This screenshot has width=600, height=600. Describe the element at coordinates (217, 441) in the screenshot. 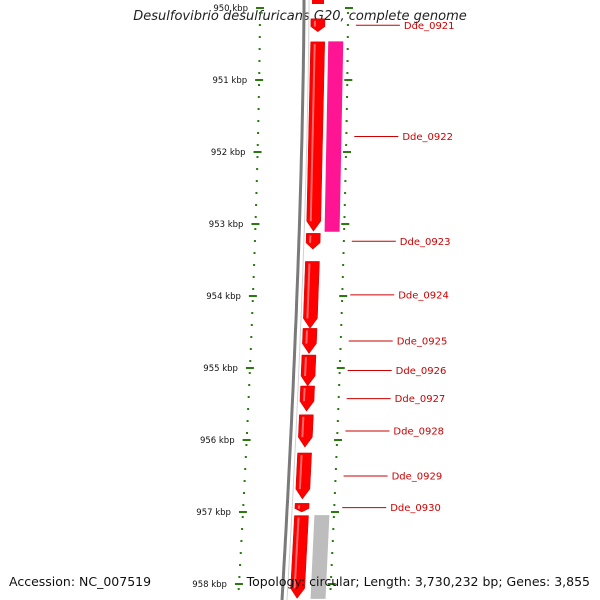

I see `tick-label: 956 kbp` at that location.